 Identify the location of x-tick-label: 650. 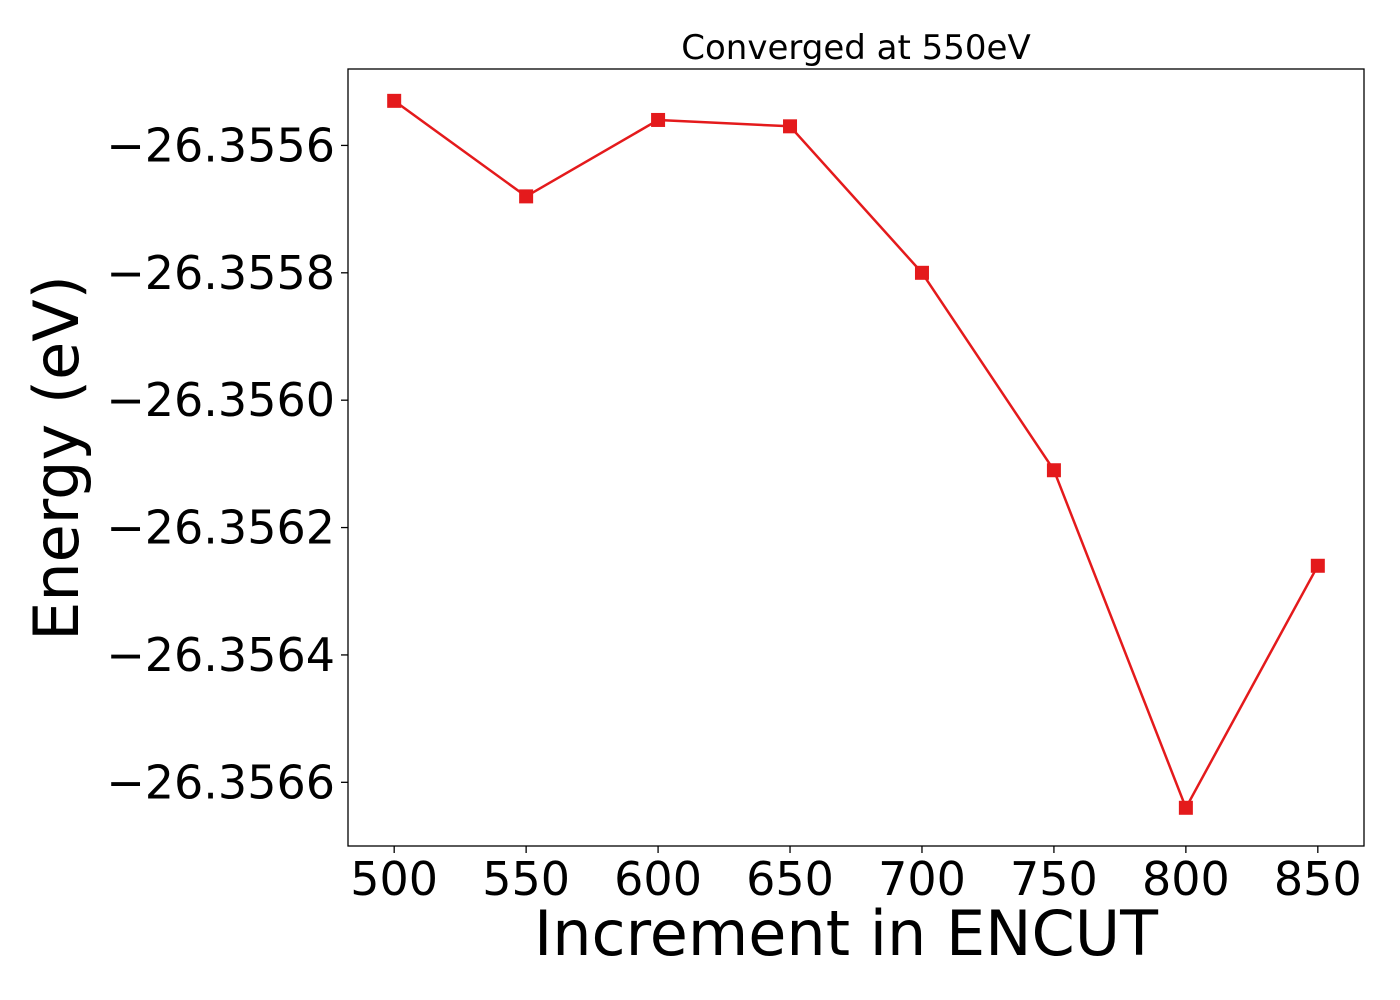
(790, 879).